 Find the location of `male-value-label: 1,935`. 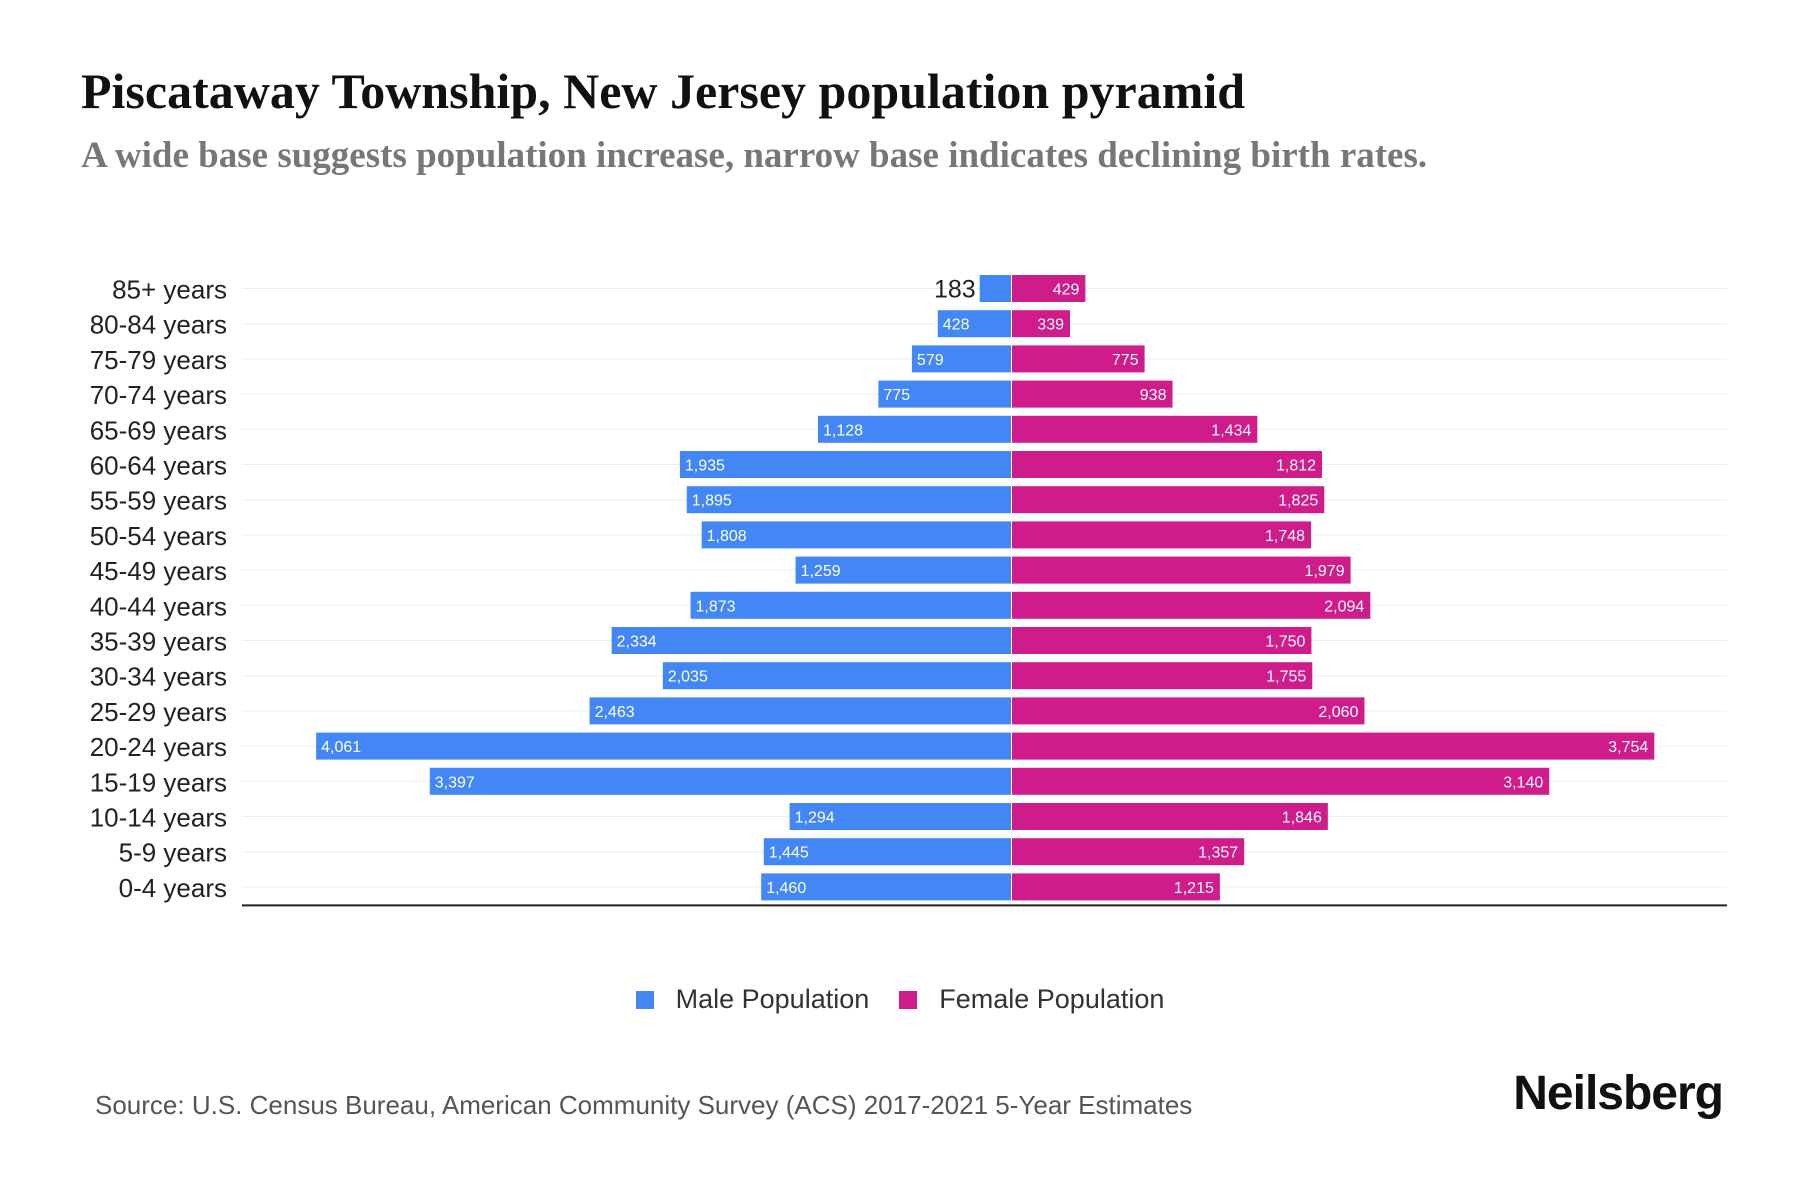

male-value-label: 1,935 is located at coordinates (705, 466).